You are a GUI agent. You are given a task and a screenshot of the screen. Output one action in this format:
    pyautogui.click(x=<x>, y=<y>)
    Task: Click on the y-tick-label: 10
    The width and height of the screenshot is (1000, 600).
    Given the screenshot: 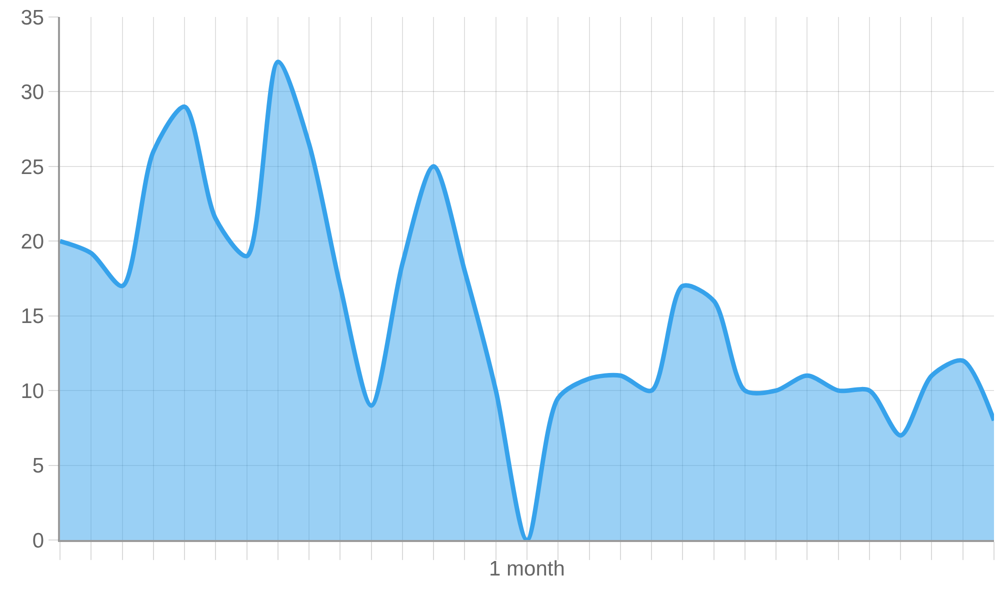 What is the action you would take?
    pyautogui.click(x=32, y=391)
    